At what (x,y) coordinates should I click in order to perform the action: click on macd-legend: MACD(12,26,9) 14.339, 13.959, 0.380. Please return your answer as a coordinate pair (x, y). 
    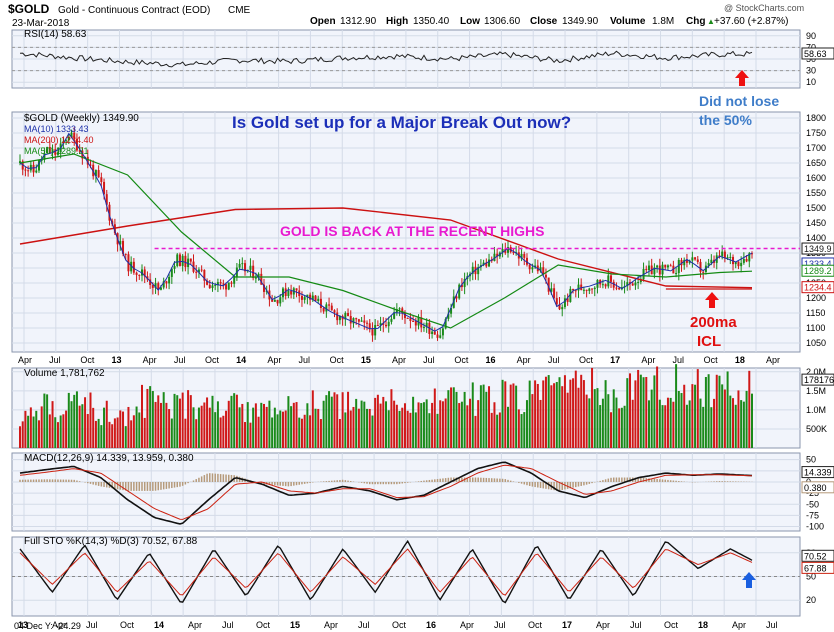
    Looking at the image, I should click on (109, 458).